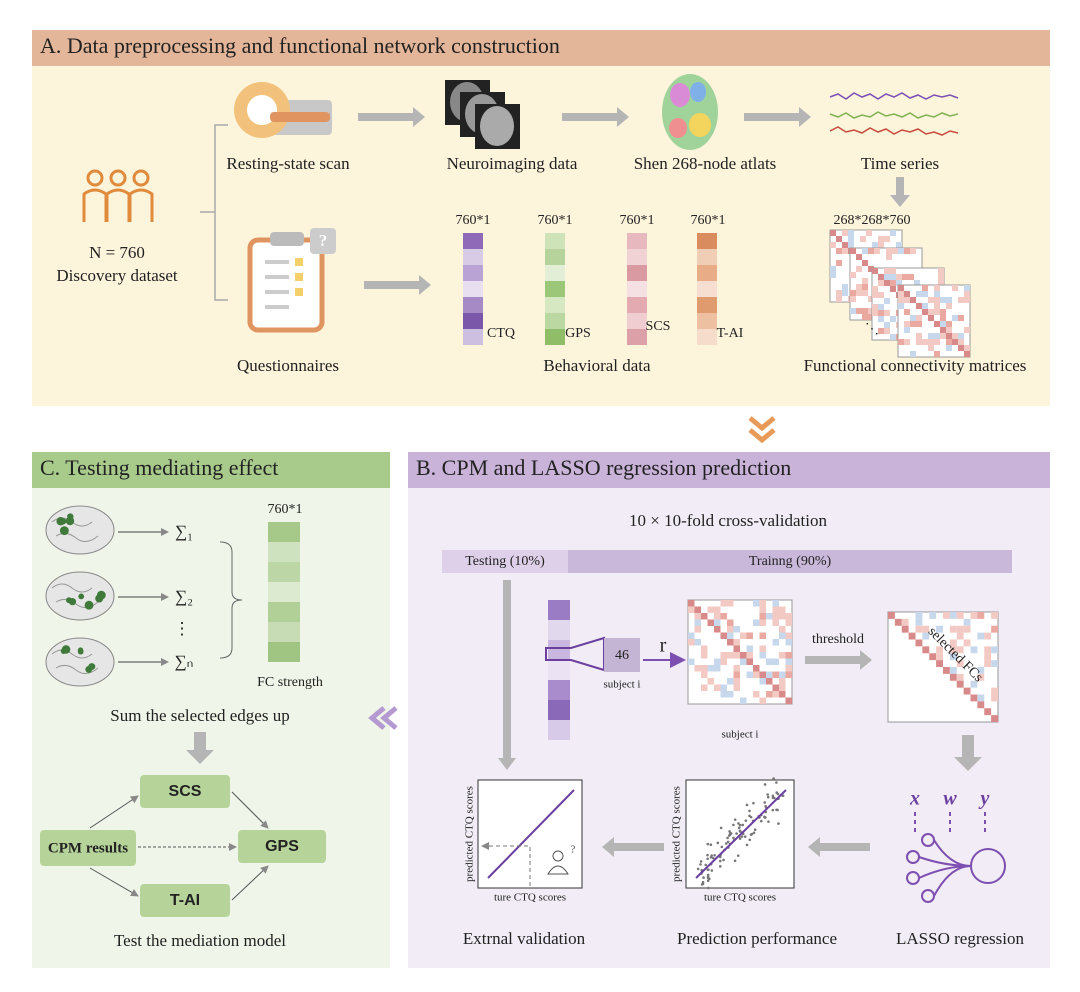 The height and width of the screenshot is (992, 1080). Describe the element at coordinates (284, 592) in the screenshot. I see `fc-strength-column` at that location.